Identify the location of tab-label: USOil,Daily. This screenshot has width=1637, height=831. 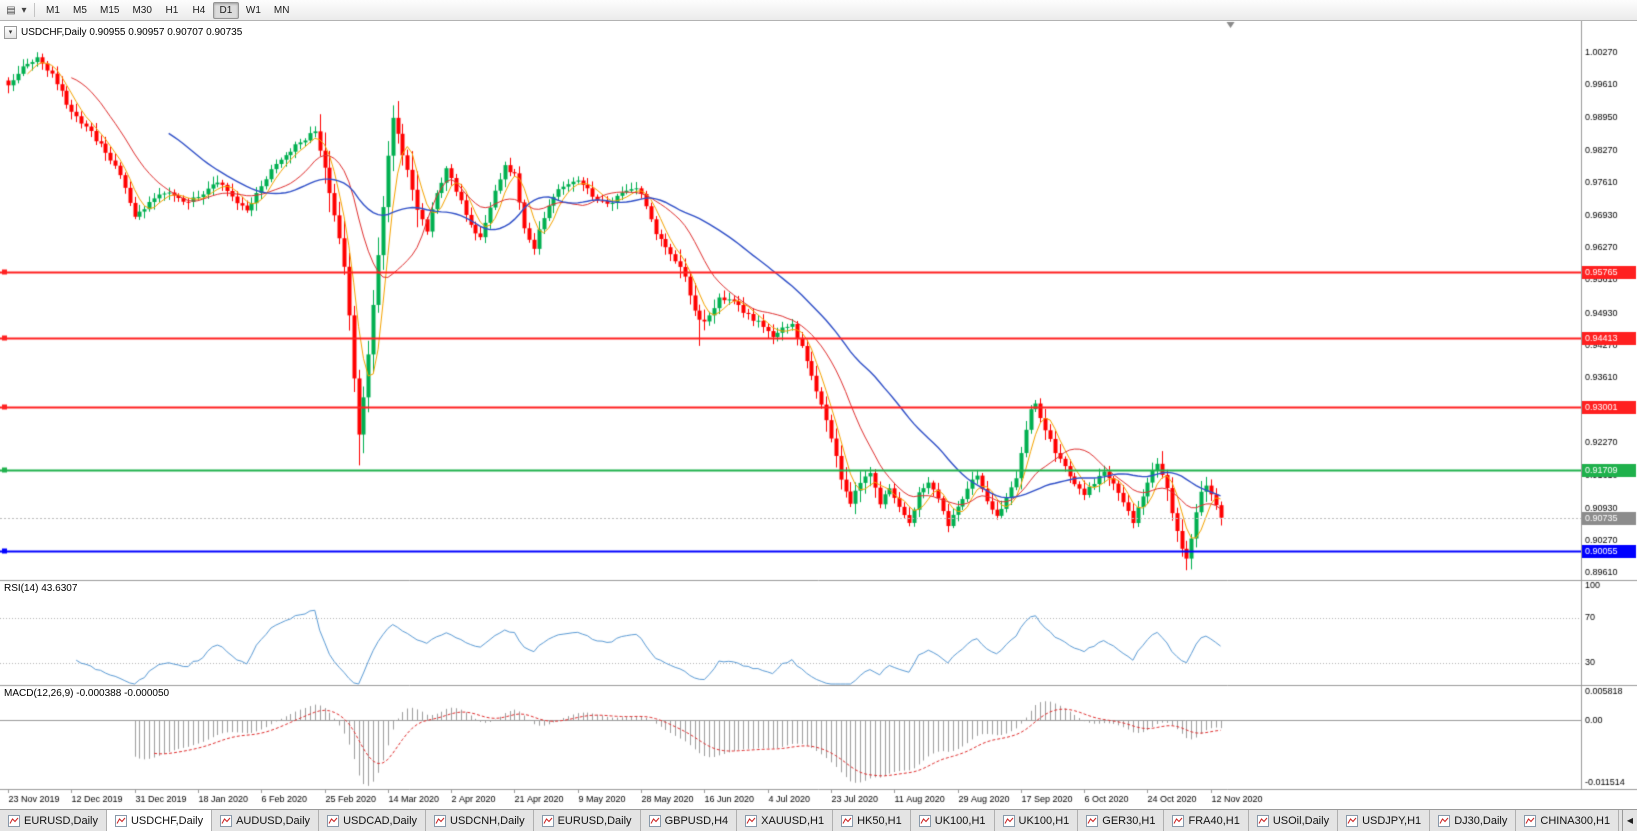
(1301, 820).